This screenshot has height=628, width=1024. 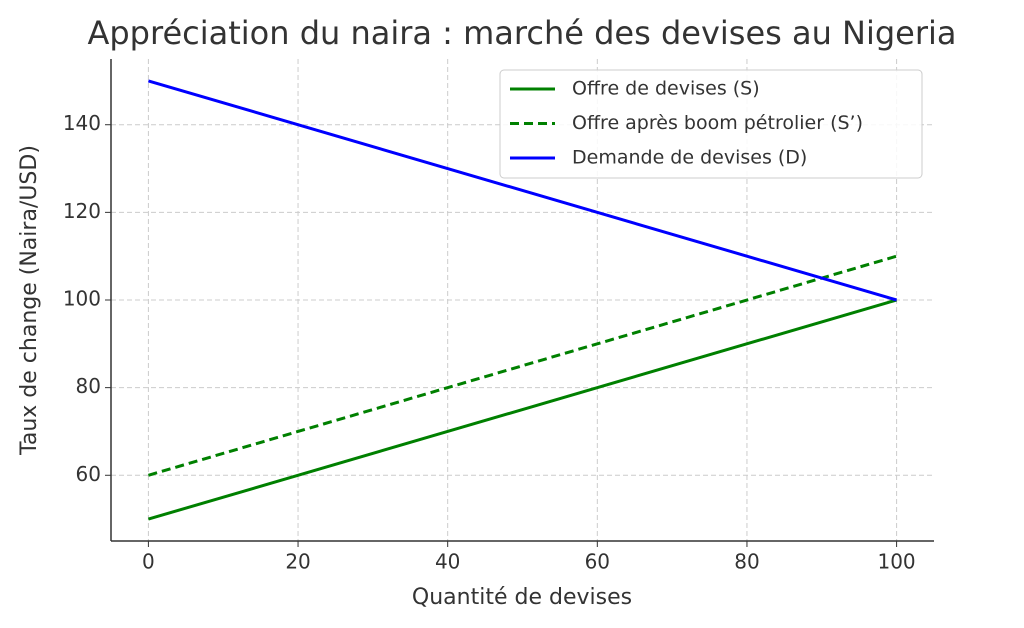 I want to click on y-tick-label: 140, so click(x=82, y=123).